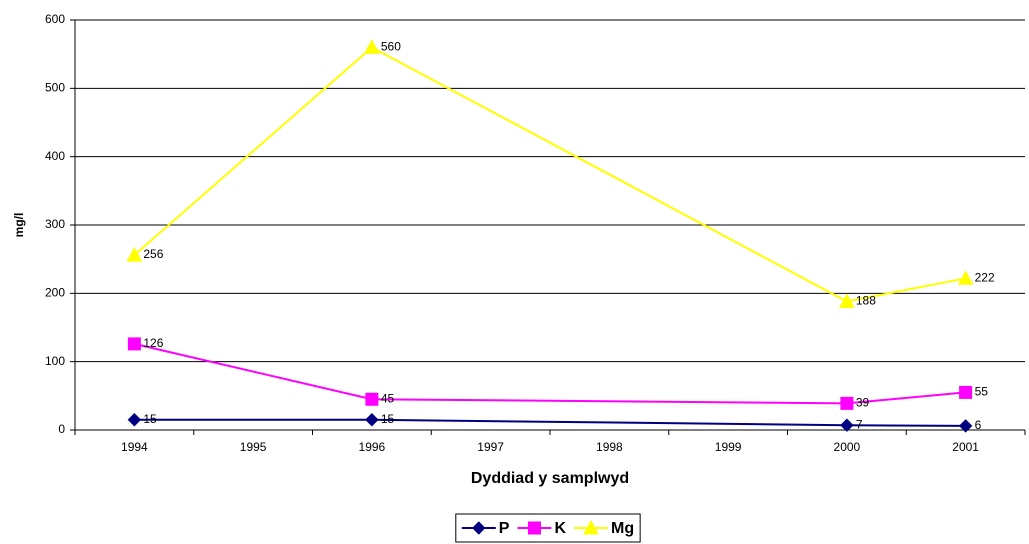 This screenshot has width=1029, height=544. What do you see at coordinates (548, 528) in the screenshot?
I see `legend: P K Mg` at bounding box center [548, 528].